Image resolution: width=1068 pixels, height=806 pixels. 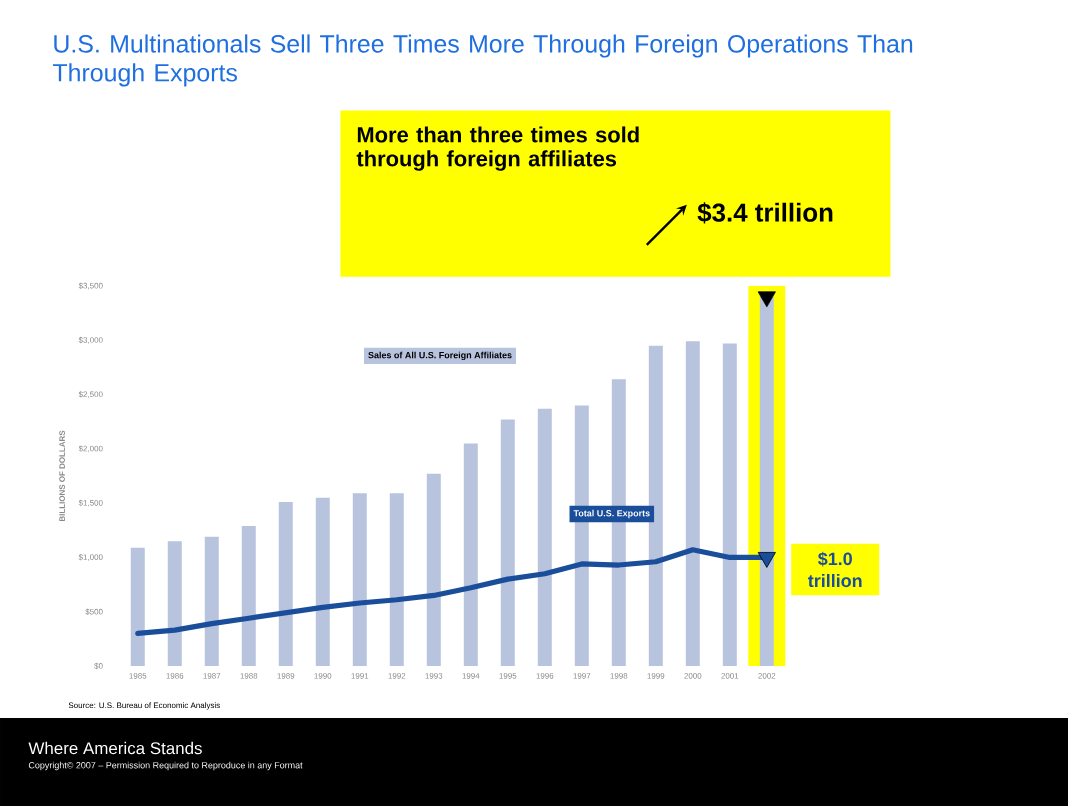 I want to click on annotation: $3.4 trillion, so click(x=765, y=213).